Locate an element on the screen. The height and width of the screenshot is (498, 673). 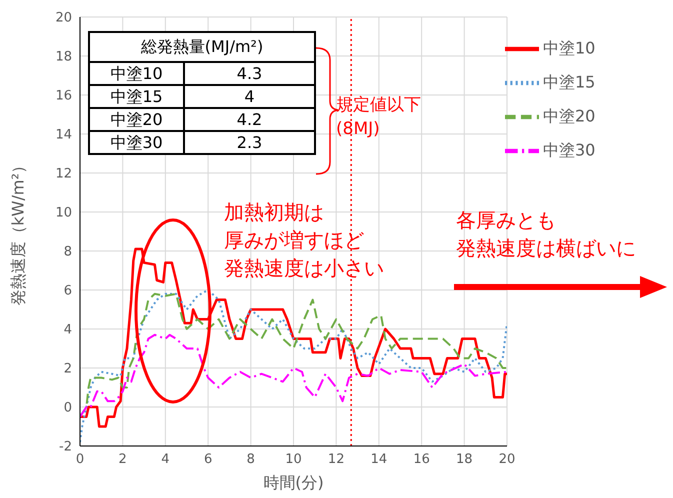
x-tick-label: 14 is located at coordinates (379, 460).